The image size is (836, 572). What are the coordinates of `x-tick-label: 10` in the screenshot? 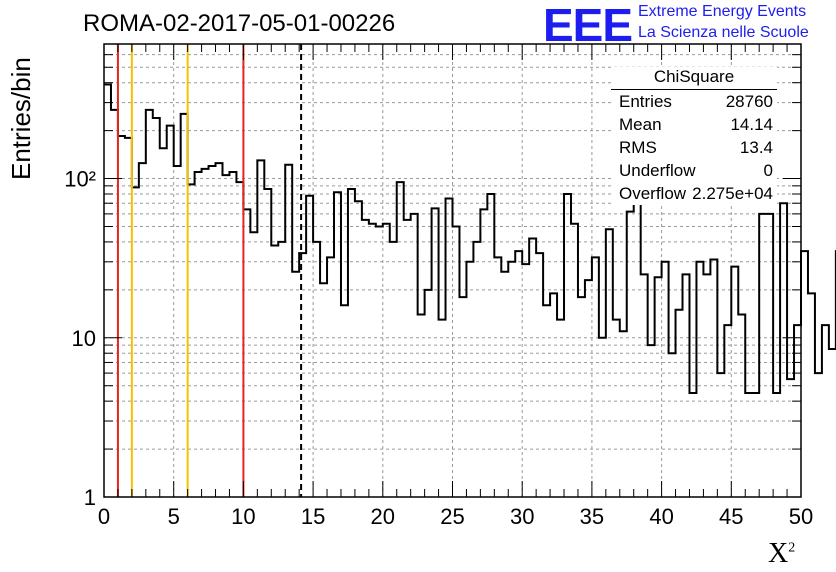 It's located at (243, 516).